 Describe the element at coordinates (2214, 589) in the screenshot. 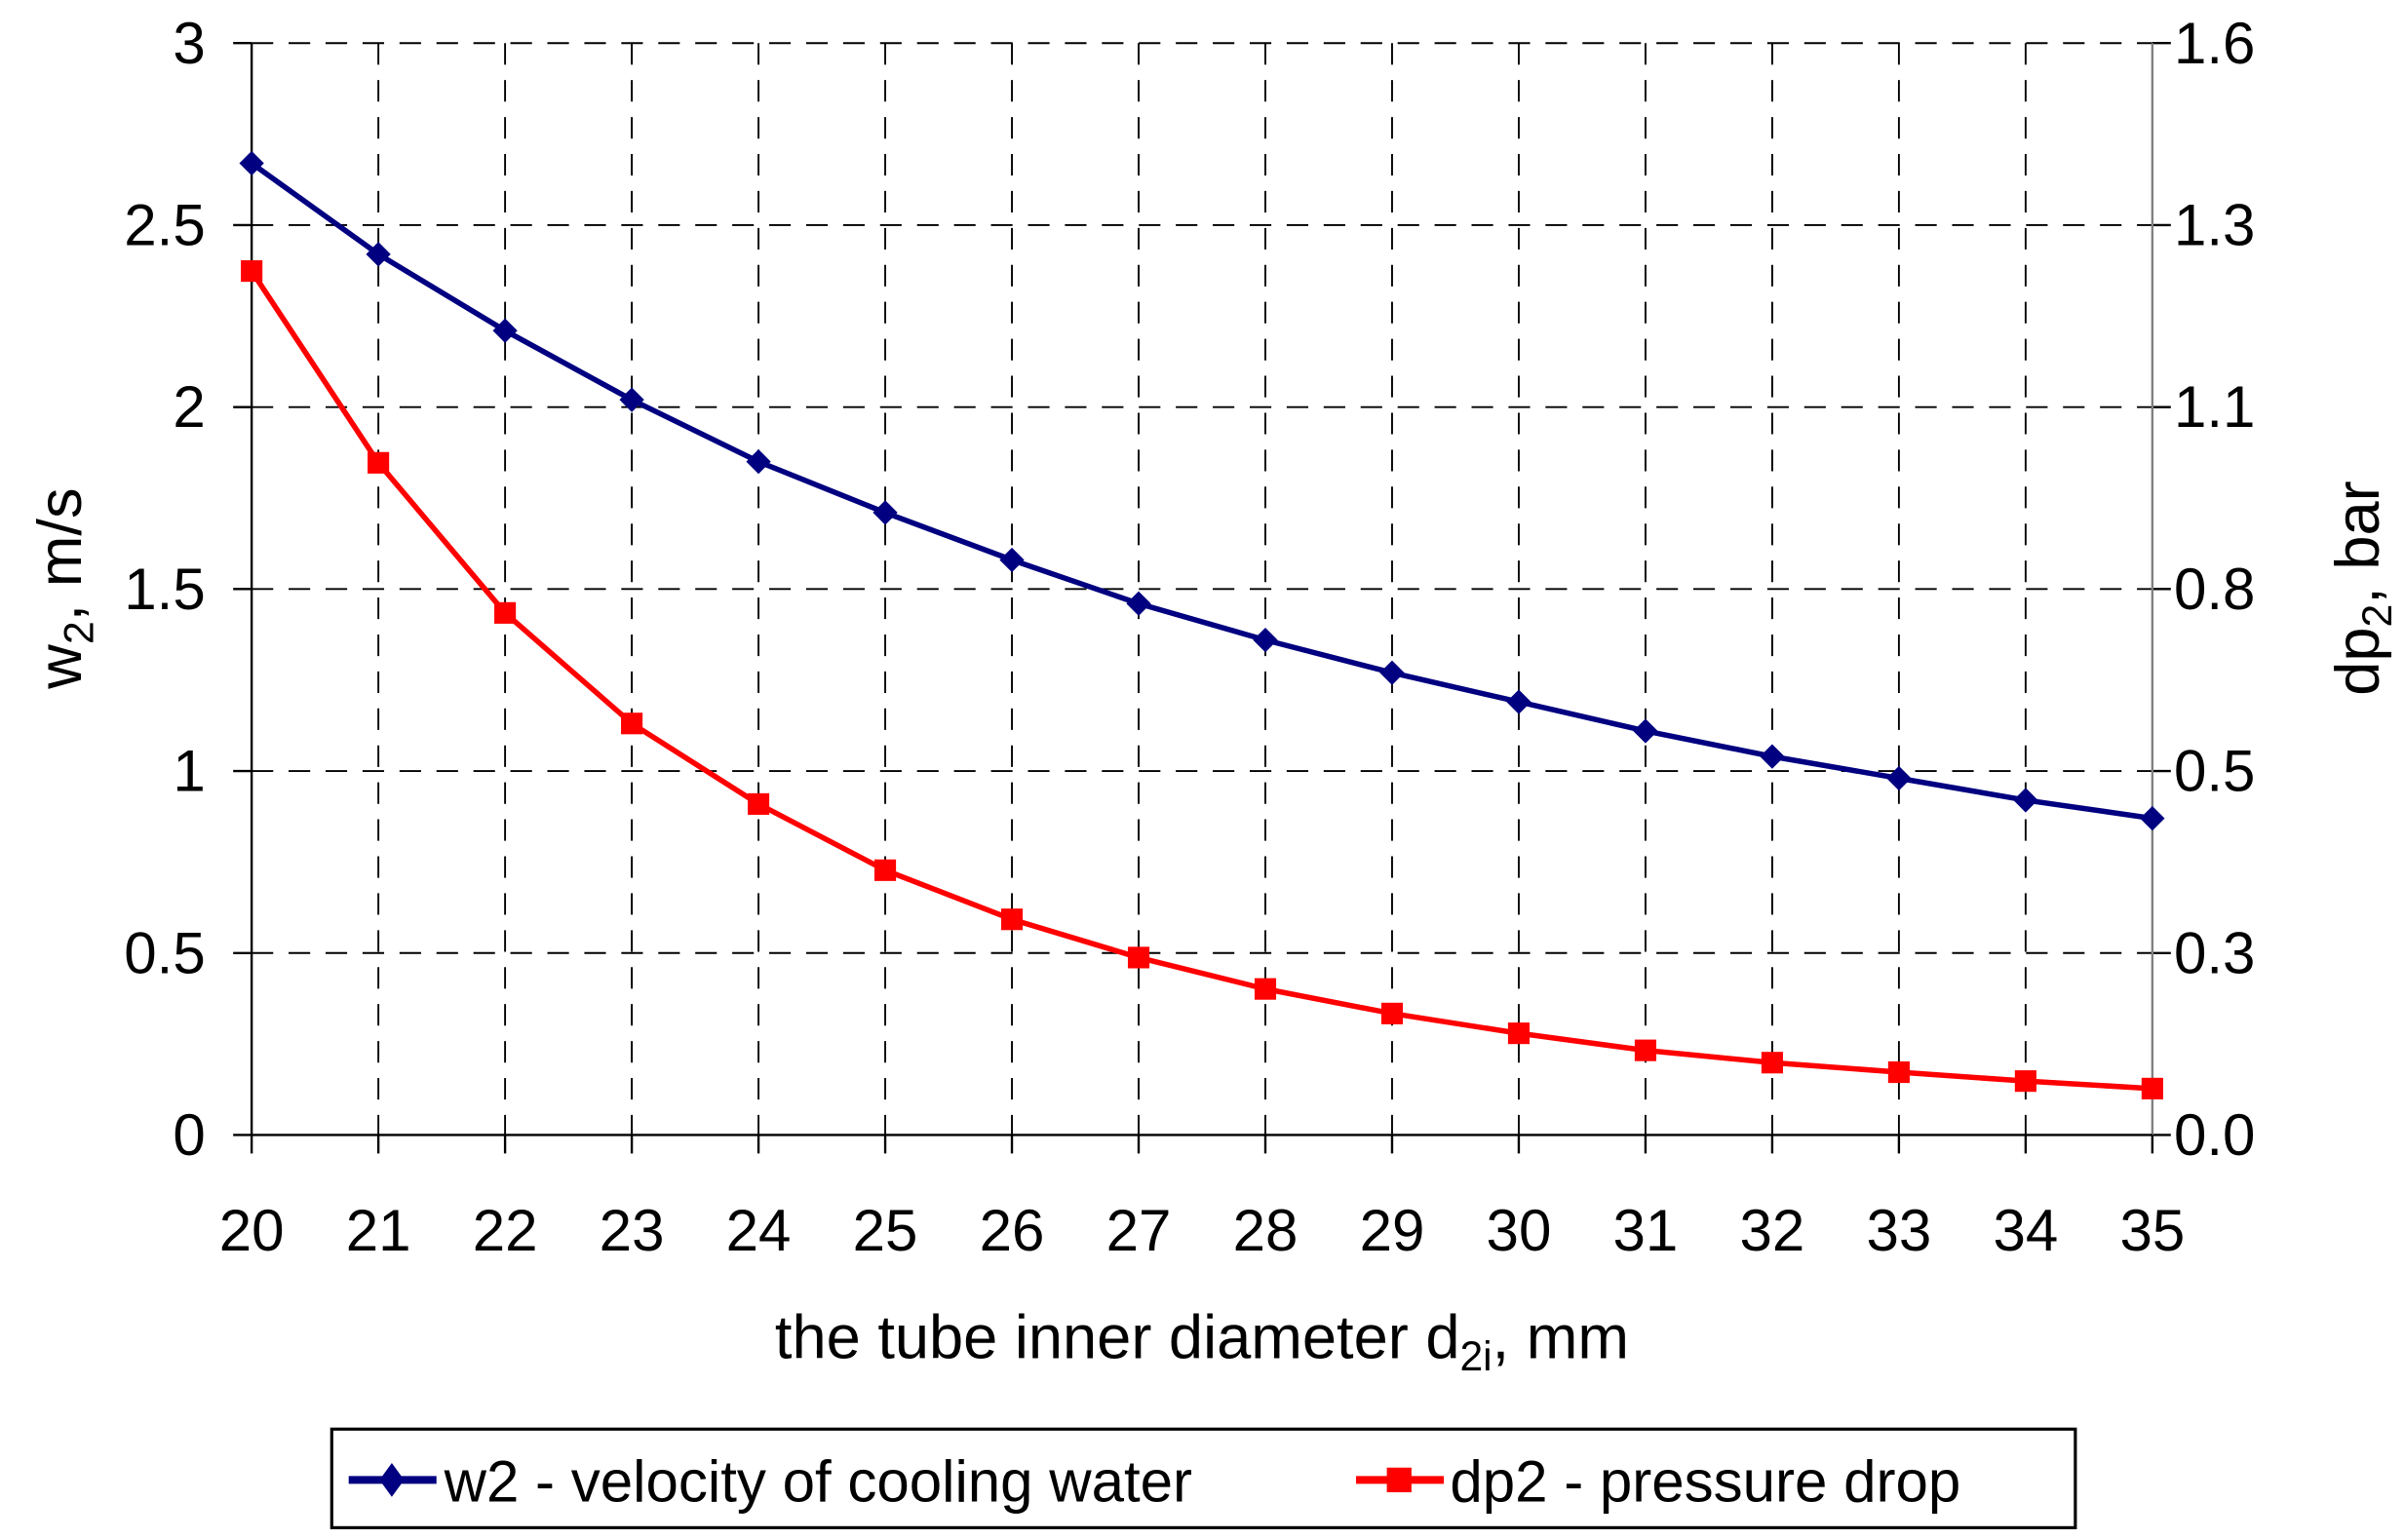

I see `y2-tick-label: 0.8` at that location.